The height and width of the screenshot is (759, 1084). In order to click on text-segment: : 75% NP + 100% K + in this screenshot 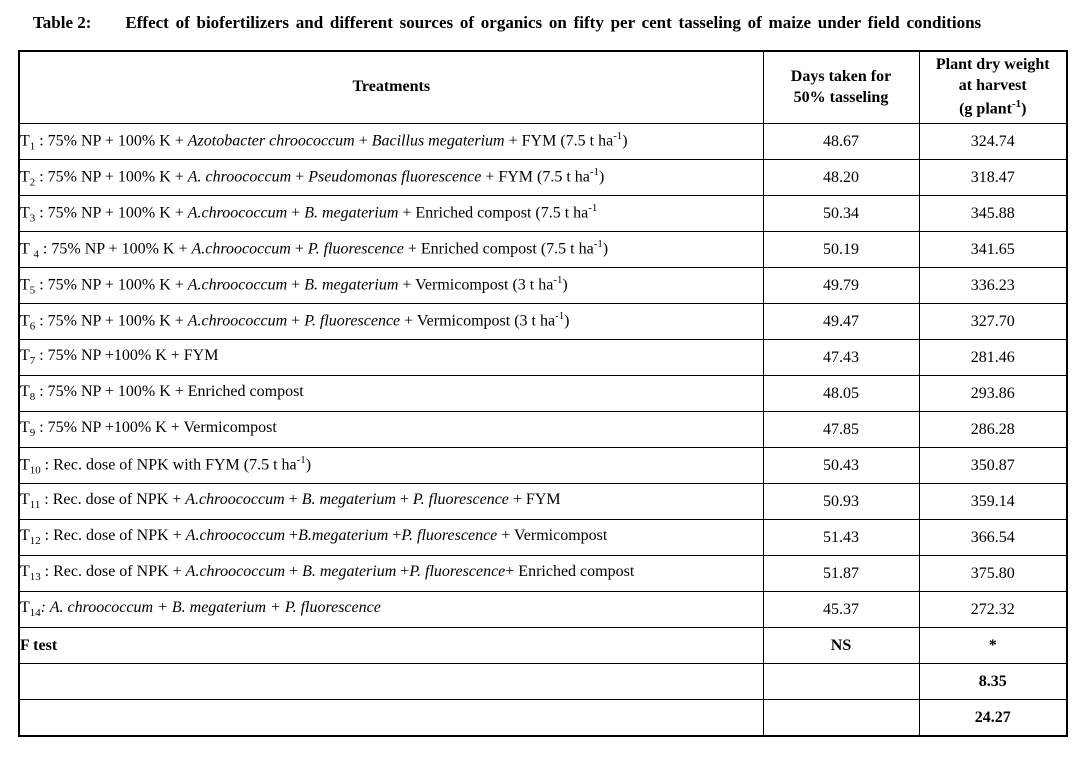, I will do `click(111, 177)`.